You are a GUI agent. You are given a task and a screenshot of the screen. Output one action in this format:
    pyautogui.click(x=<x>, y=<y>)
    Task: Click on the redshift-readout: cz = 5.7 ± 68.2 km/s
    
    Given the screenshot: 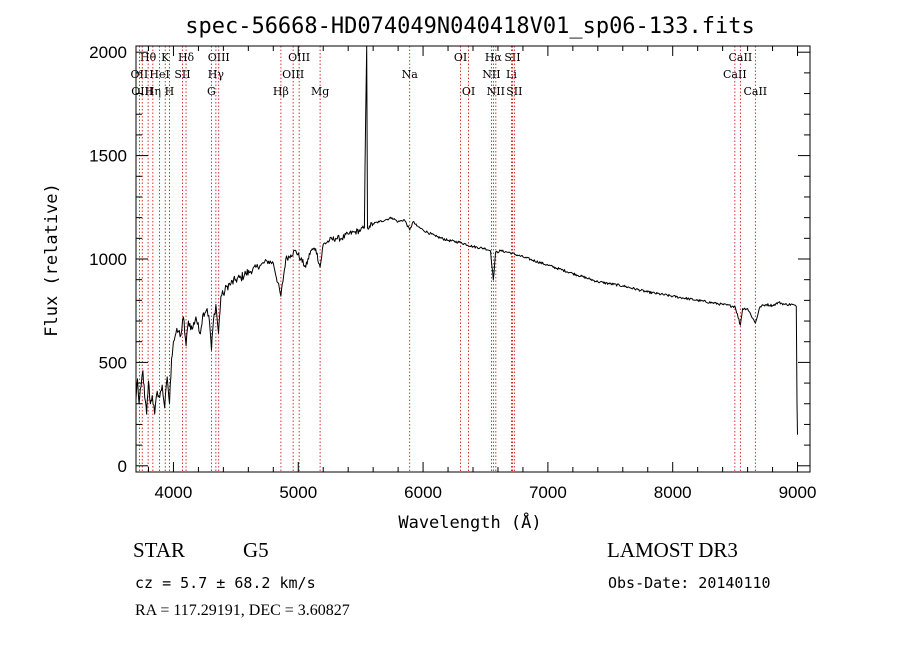 What is the action you would take?
    pyautogui.click(x=225, y=583)
    